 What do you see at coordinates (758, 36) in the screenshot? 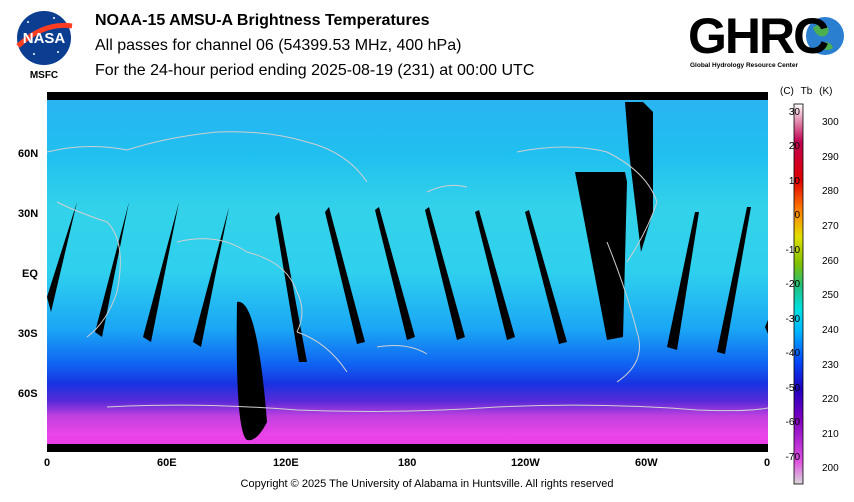
I see `ghrc-logo-text: GHRC` at bounding box center [758, 36].